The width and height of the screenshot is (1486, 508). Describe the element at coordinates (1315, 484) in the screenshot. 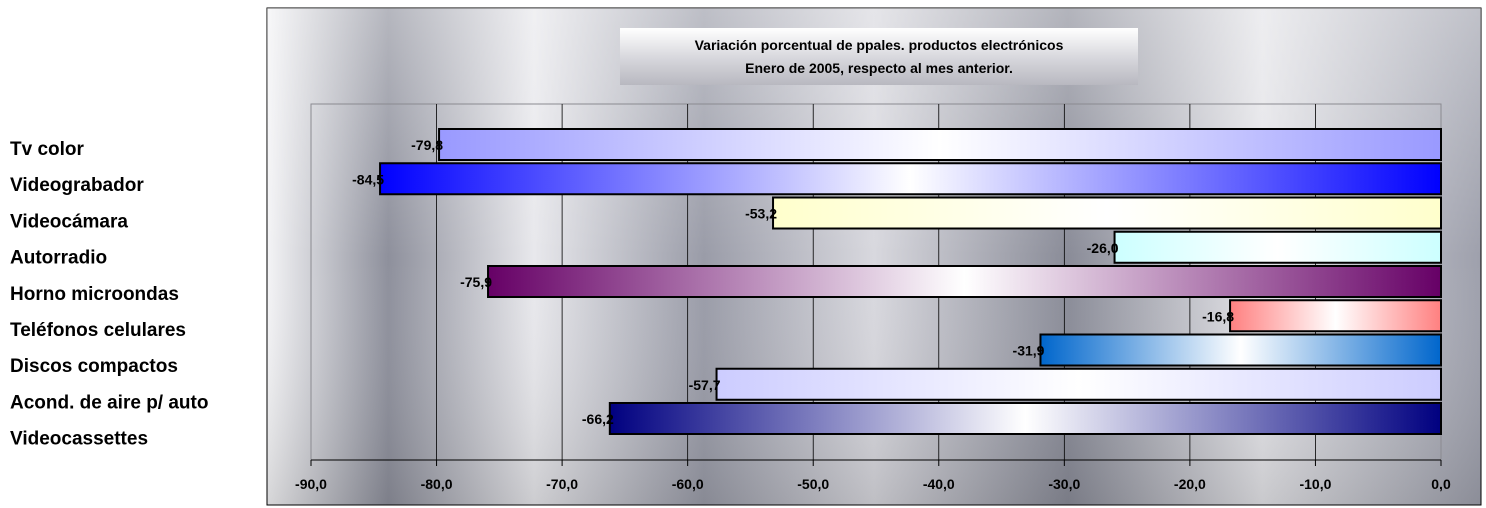

I see `x-tick-label: -10,0` at that location.